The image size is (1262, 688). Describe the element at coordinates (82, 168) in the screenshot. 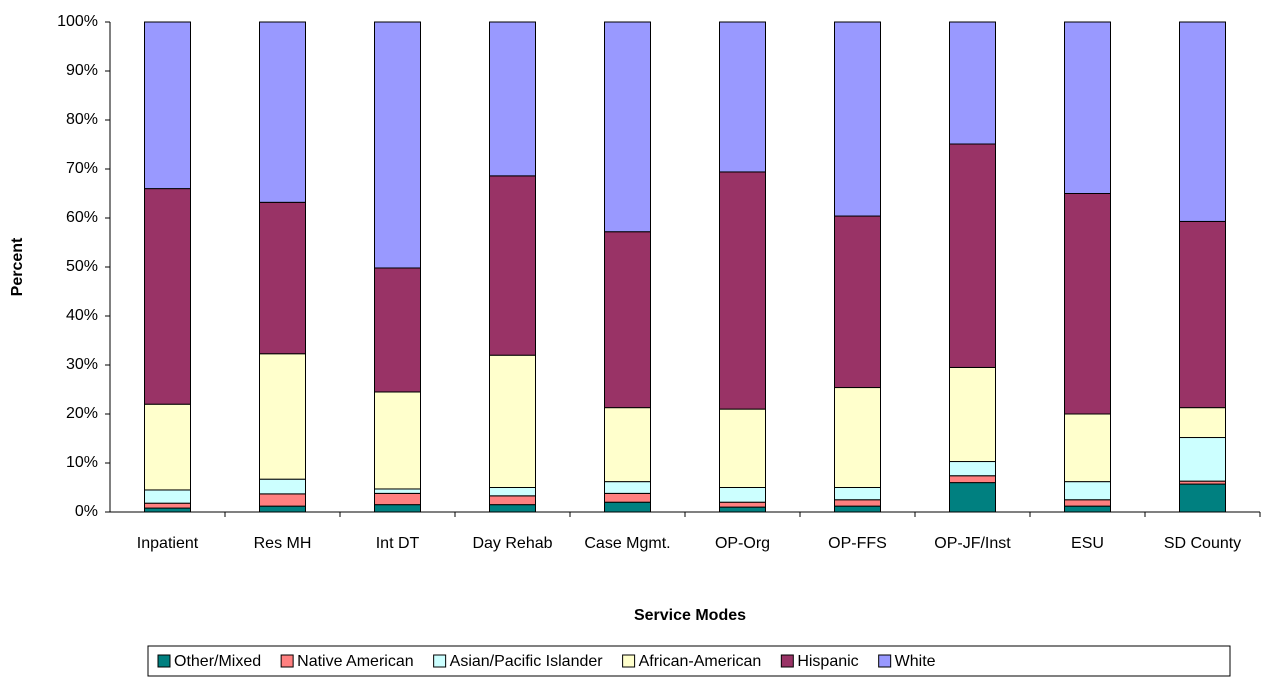

I see `y-tick-label: 70%` at that location.